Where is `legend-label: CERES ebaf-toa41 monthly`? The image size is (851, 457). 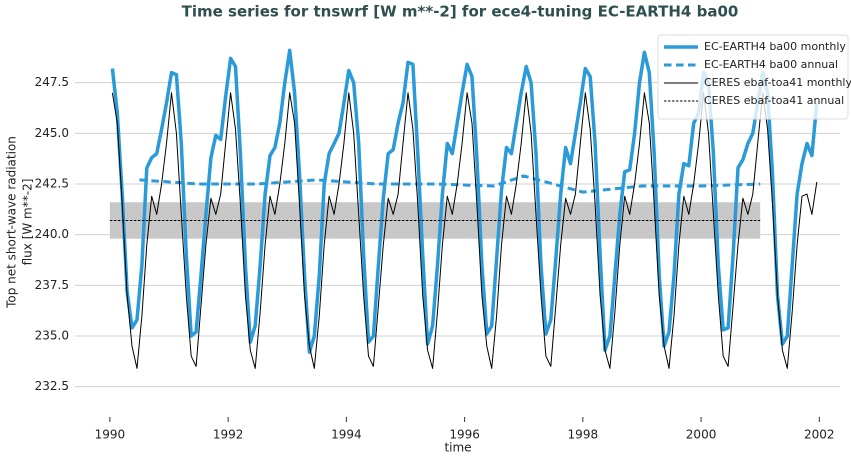
legend-label: CERES ebaf-toa41 monthly is located at coordinates (777, 82).